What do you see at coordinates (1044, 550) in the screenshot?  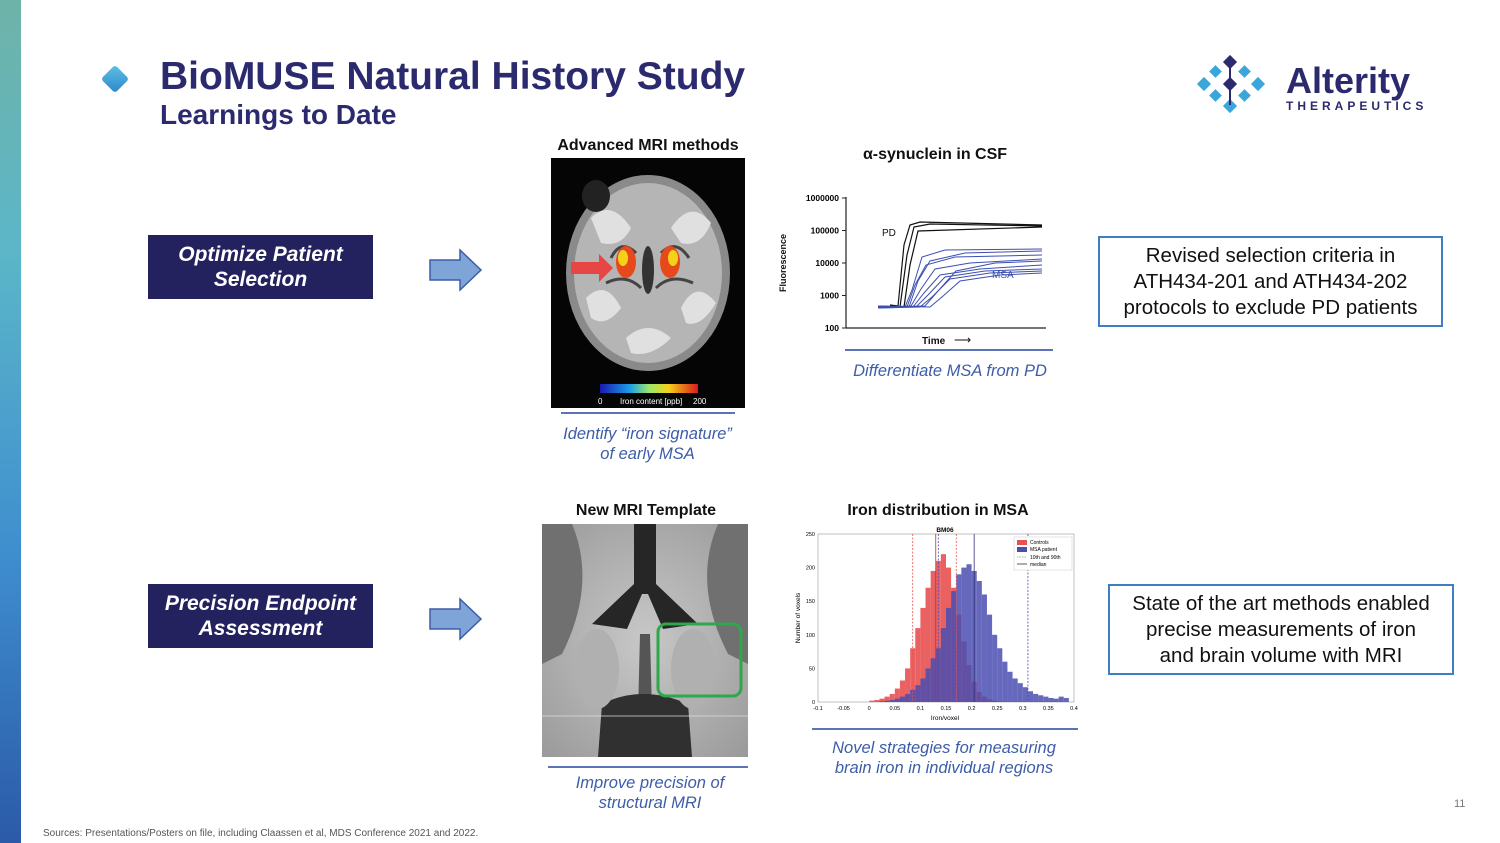 I see `legend-msa: MSA patient` at bounding box center [1044, 550].